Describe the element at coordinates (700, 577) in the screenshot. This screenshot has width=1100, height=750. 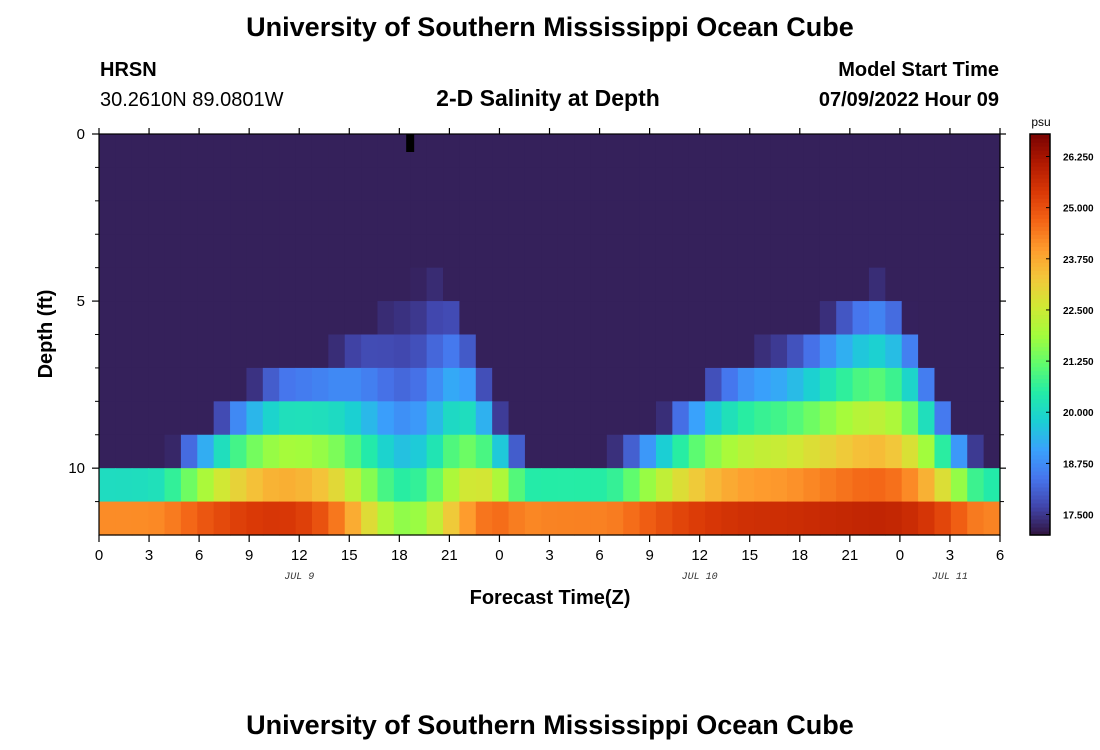
I see `date-label: JUL 10` at that location.